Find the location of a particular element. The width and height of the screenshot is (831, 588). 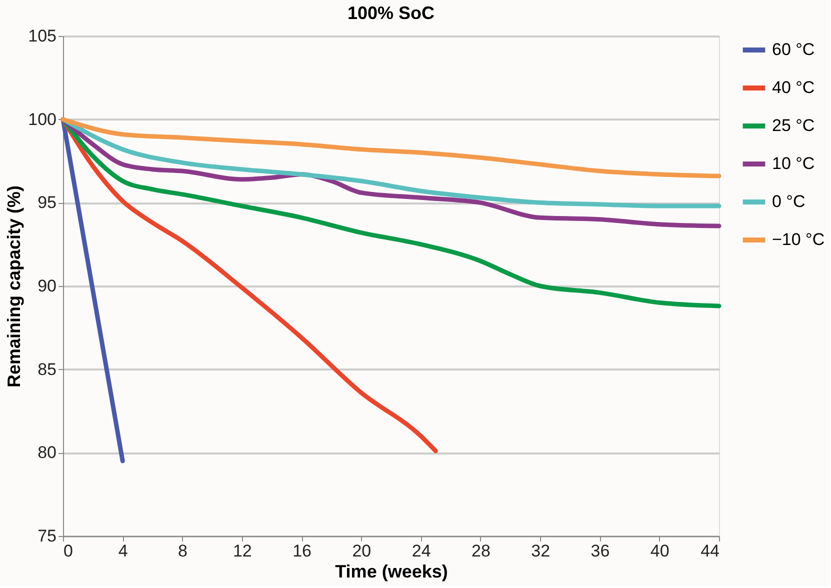

y-tick-label: 105 is located at coordinates (42, 36).